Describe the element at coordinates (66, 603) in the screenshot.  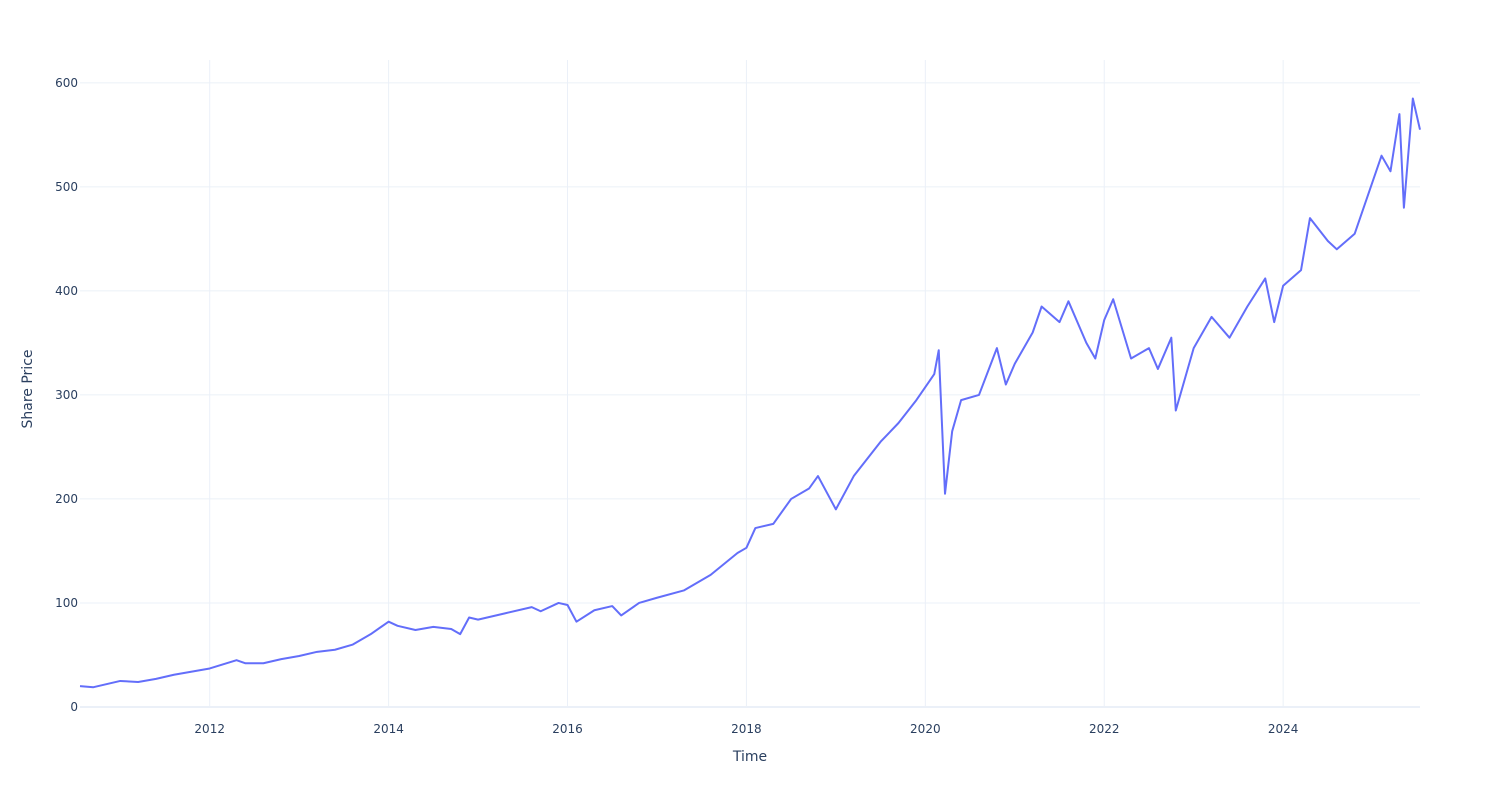
I see `y-tick-label: 100` at that location.